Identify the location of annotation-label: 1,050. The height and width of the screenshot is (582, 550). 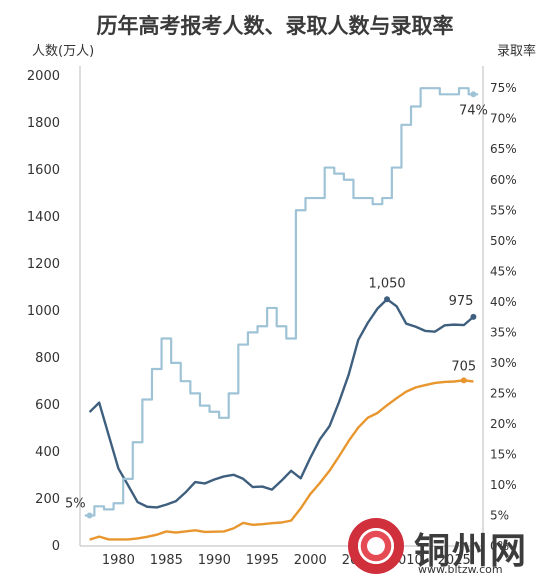
(386, 283).